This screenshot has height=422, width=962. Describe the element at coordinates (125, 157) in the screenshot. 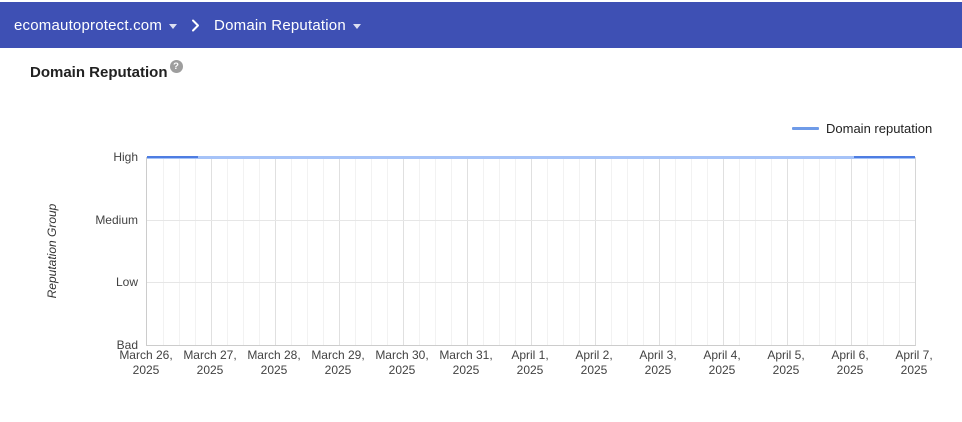

I see `y-tick-label: High` at that location.